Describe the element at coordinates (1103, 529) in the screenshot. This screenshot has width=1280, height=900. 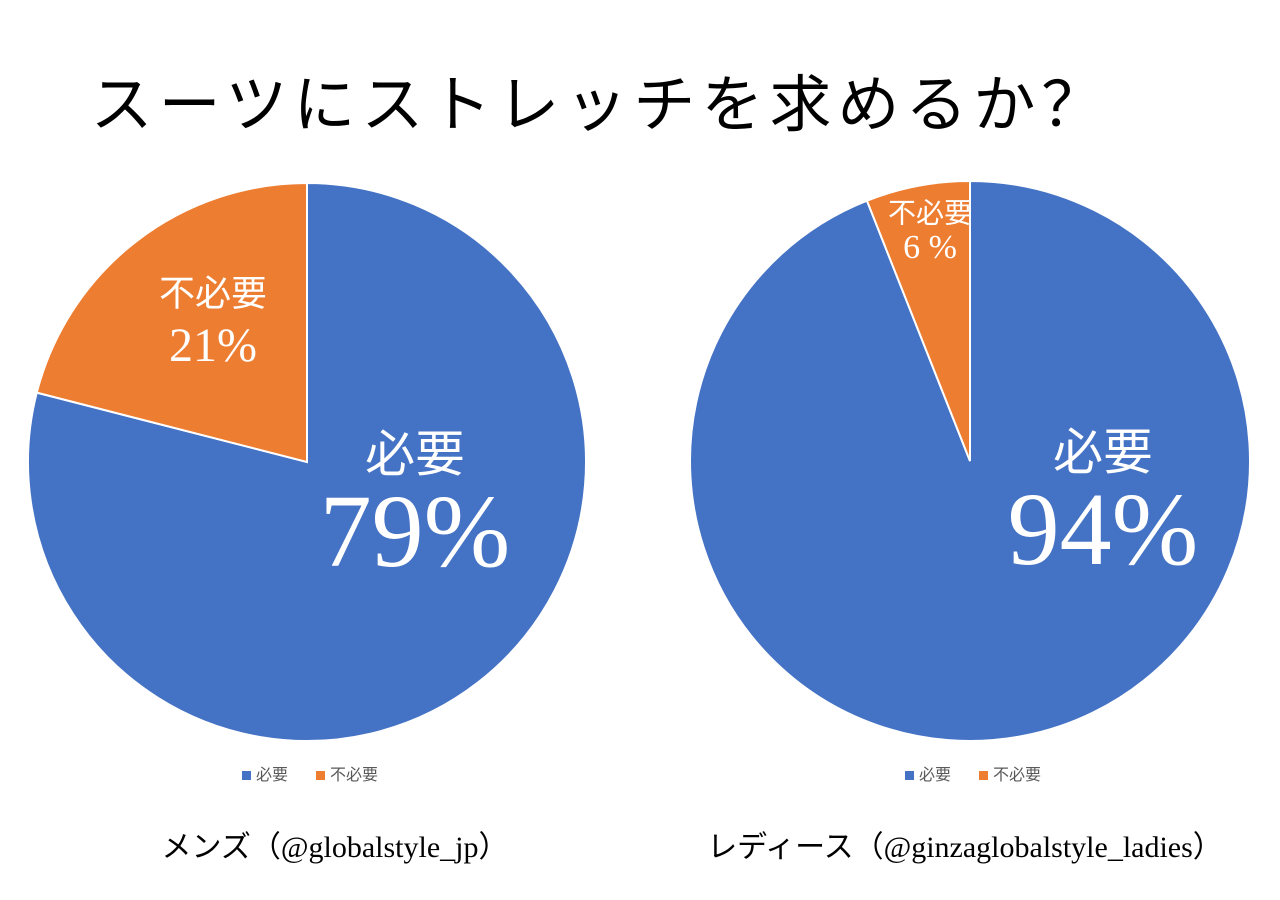
I see `value-label: 94%` at that location.